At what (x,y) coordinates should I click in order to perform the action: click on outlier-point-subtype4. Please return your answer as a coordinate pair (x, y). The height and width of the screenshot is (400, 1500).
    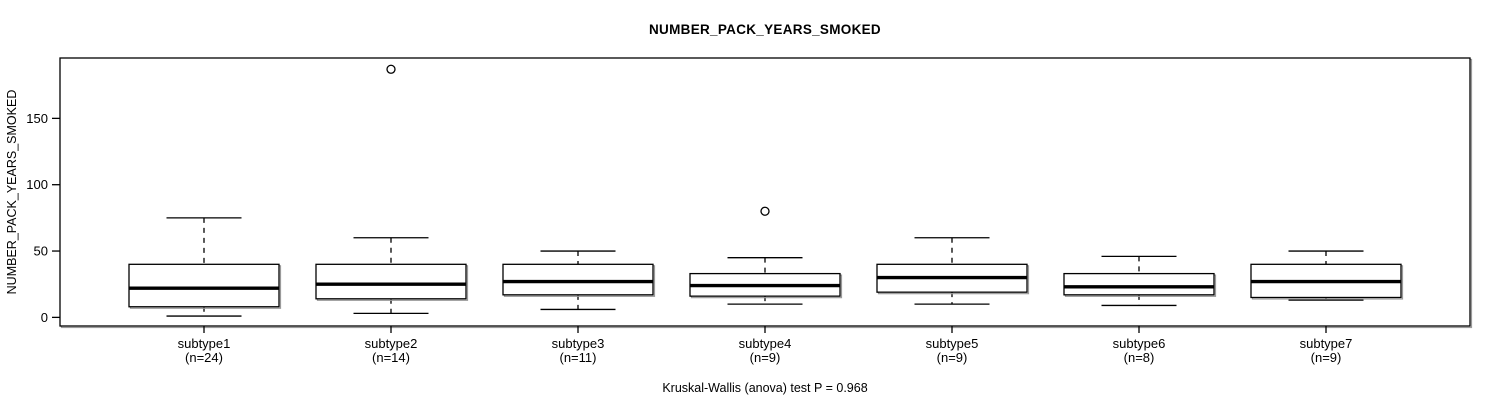
    Looking at the image, I should click on (765, 211).